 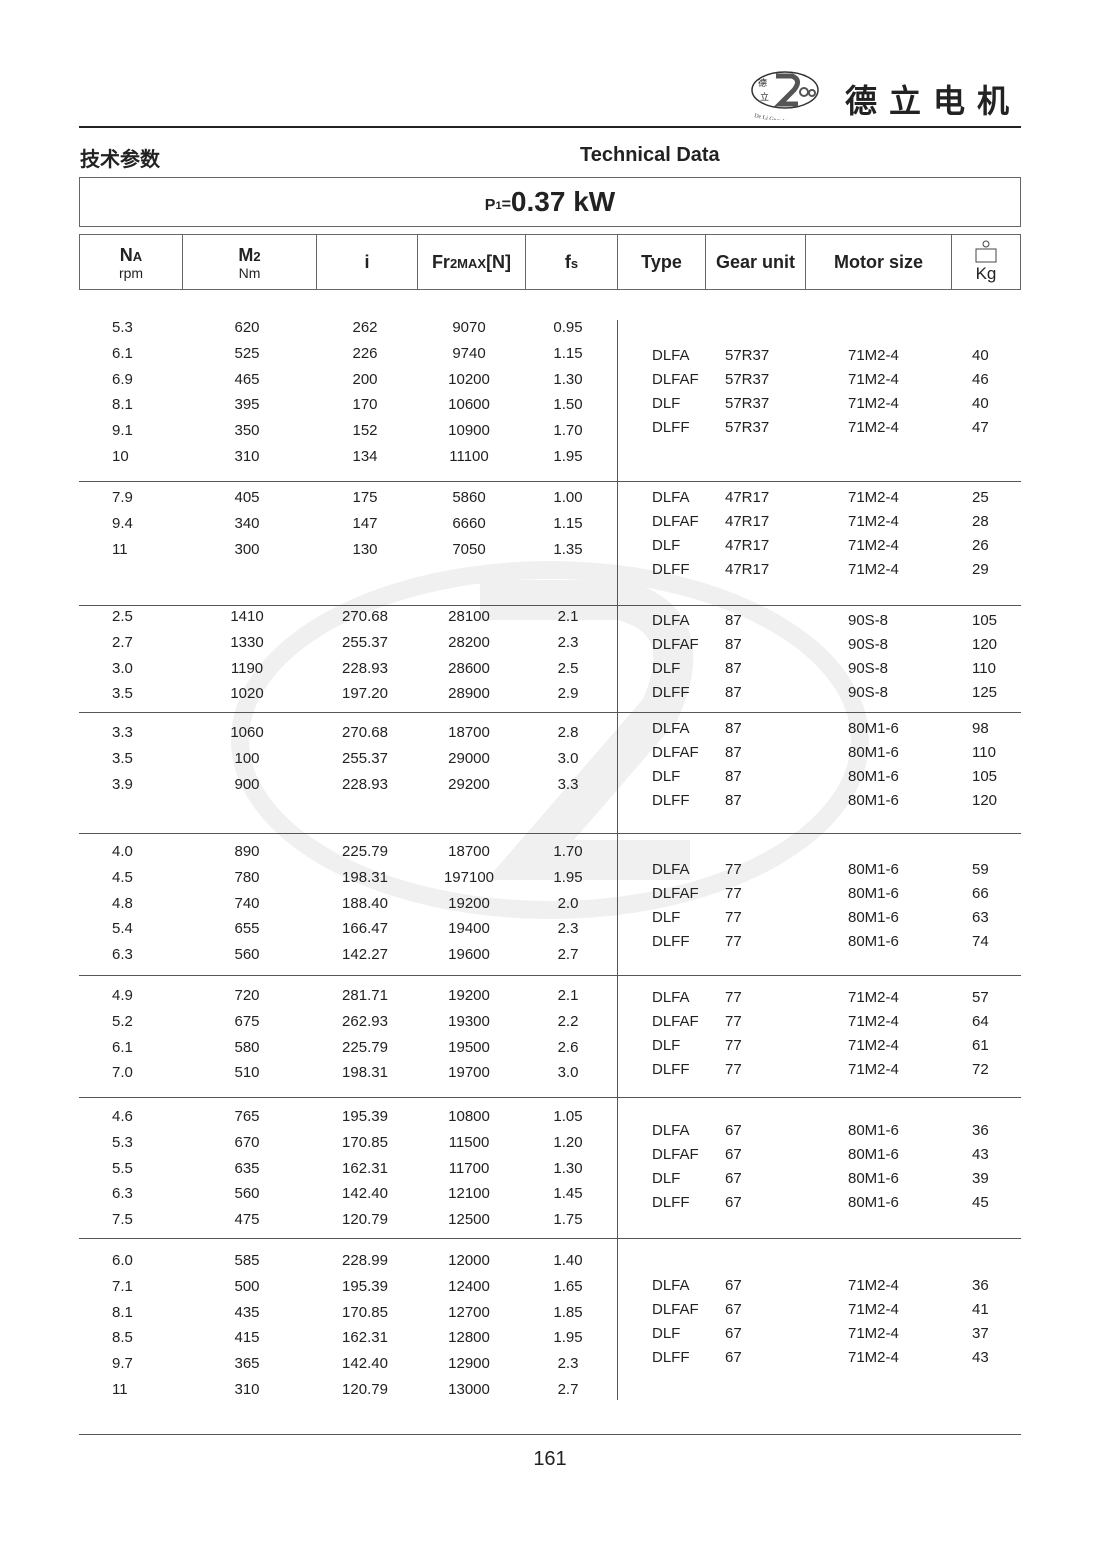 I want to click on cell-speed: 2.5, so click(x=122, y=616).